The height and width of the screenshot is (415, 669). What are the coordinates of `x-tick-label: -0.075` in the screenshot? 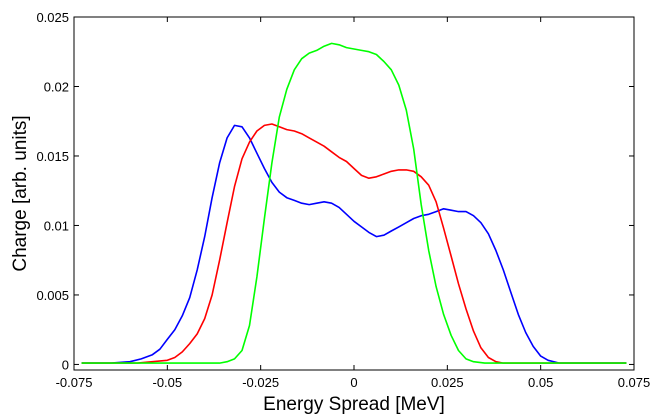 It's located at (74, 382).